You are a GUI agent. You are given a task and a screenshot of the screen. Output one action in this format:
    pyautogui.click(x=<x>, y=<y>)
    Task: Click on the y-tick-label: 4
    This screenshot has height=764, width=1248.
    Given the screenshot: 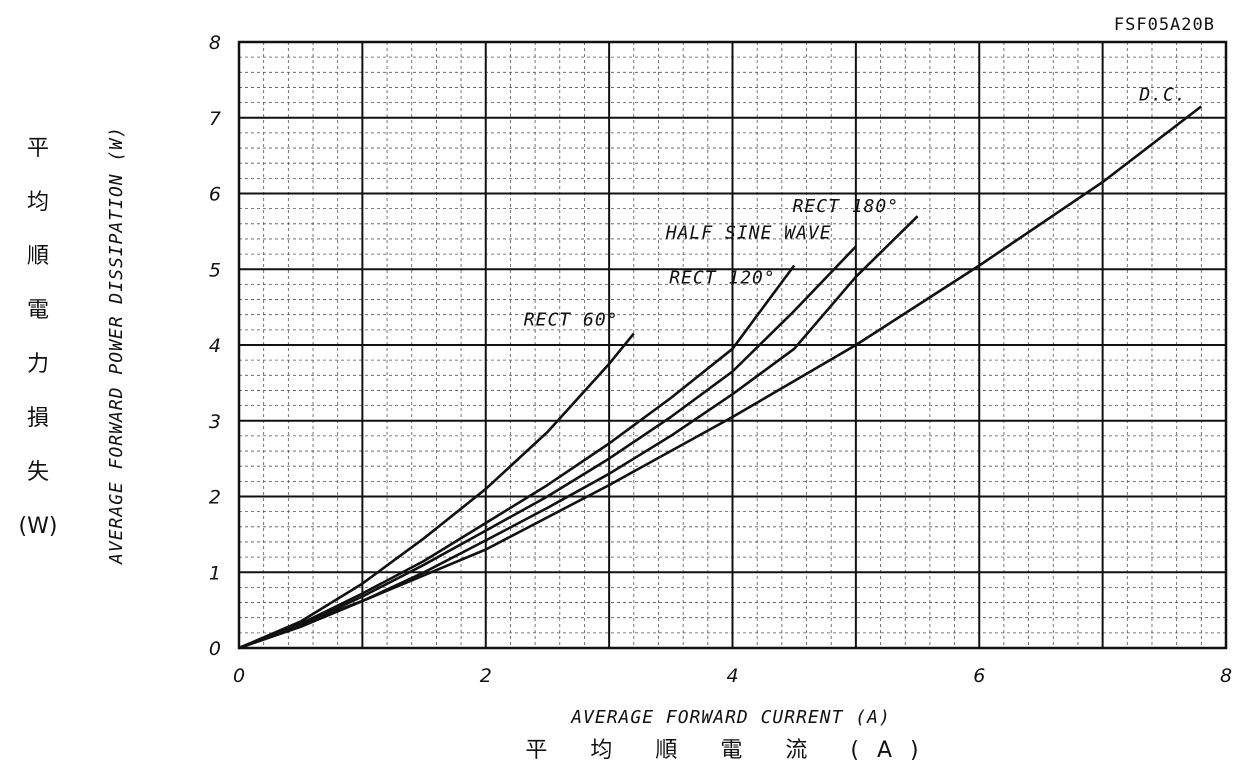 What is the action you would take?
    pyautogui.click(x=215, y=346)
    